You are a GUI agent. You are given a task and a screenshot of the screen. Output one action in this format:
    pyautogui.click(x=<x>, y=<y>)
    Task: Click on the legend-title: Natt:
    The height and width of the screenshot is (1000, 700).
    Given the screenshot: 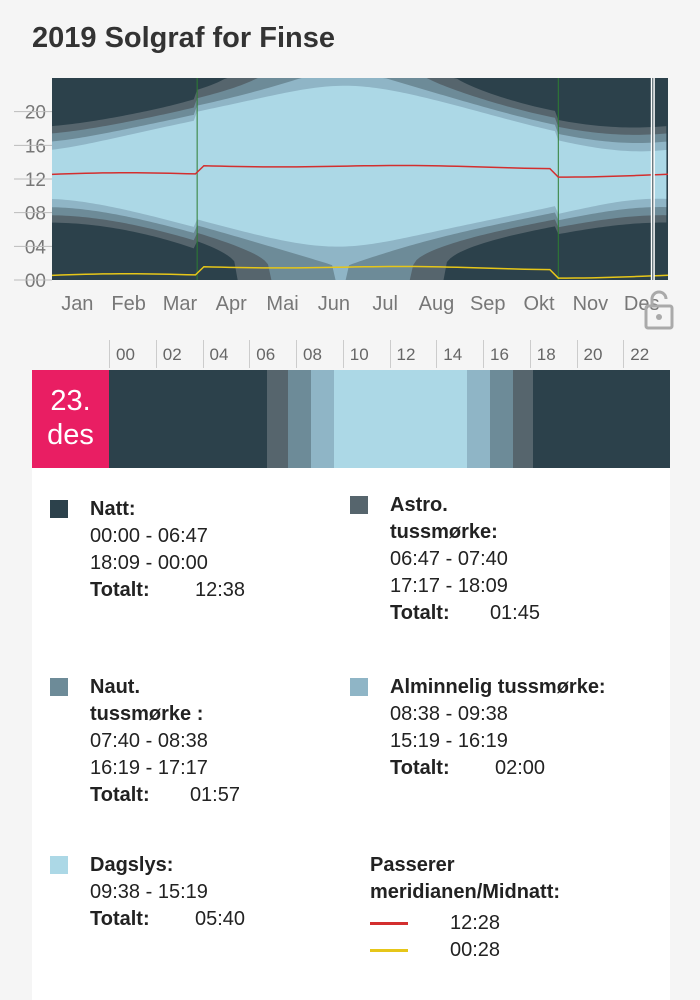 What is the action you would take?
    pyautogui.click(x=113, y=509)
    